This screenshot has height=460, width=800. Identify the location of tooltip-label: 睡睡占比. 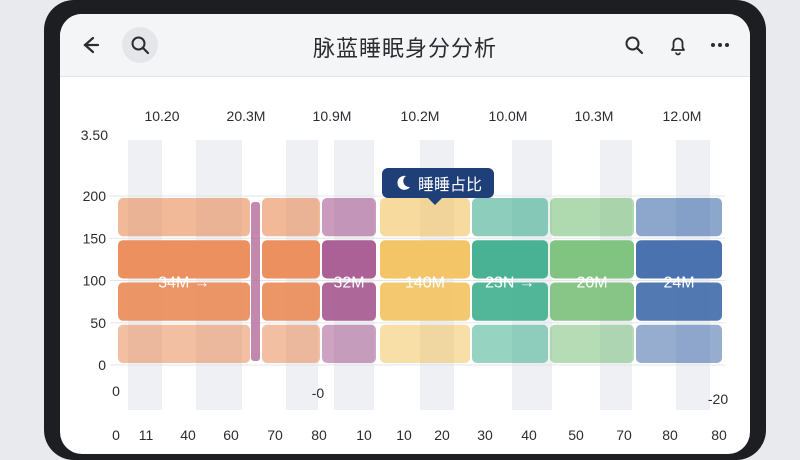
(450, 185).